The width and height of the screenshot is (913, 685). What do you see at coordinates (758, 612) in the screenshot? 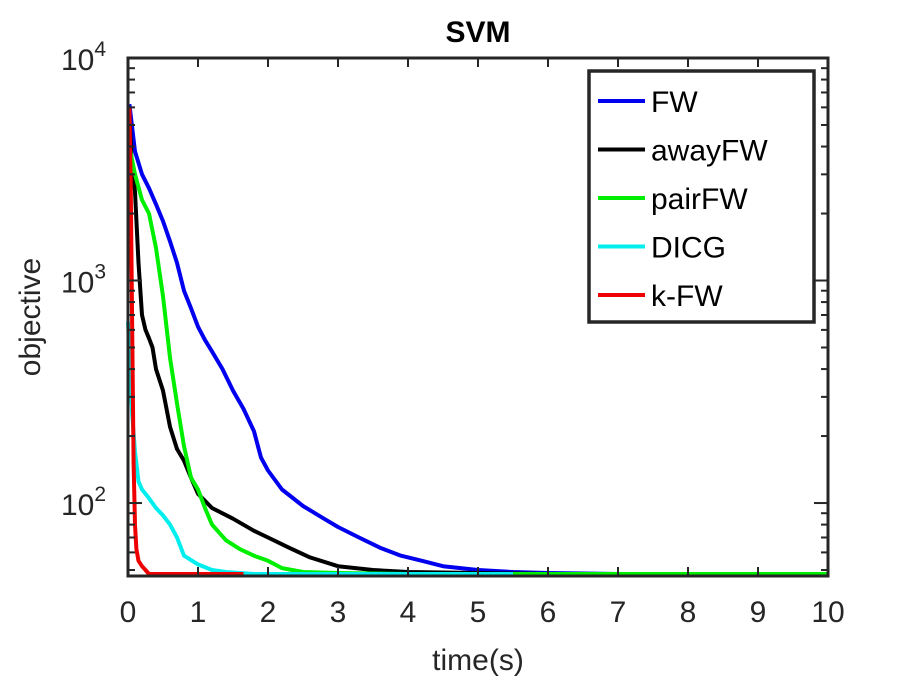
I see `x-tick-label: 9` at bounding box center [758, 612].